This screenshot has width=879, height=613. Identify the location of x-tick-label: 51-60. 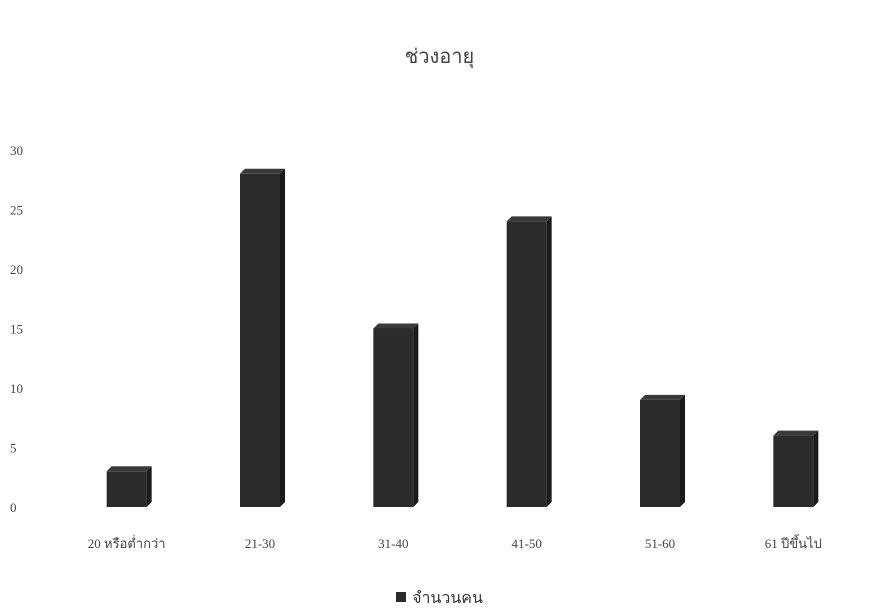
(660, 543).